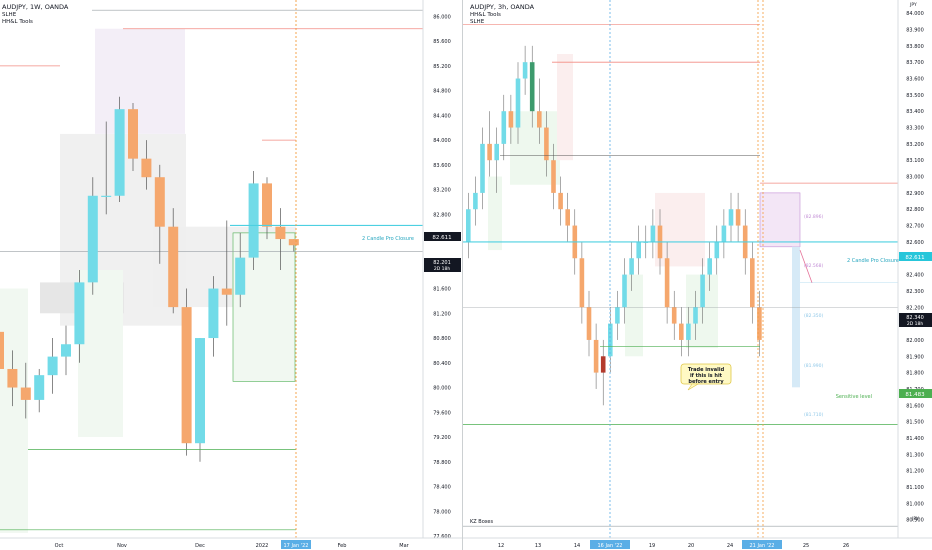 The height and width of the screenshot is (550, 932). What do you see at coordinates (915, 14) in the screenshot?
I see `right-price-tick: 84.000` at bounding box center [915, 14].